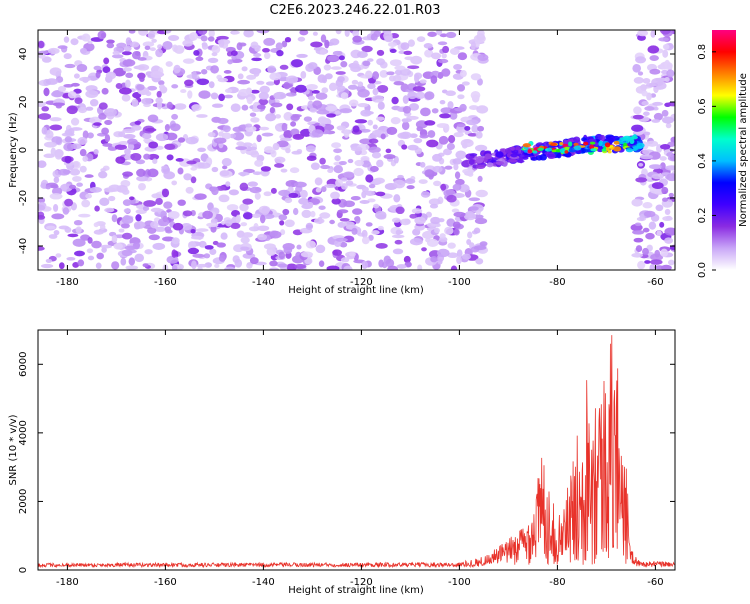  Describe the element at coordinates (557, 582) in the screenshot. I see `x-tick-label: -80` at that location.